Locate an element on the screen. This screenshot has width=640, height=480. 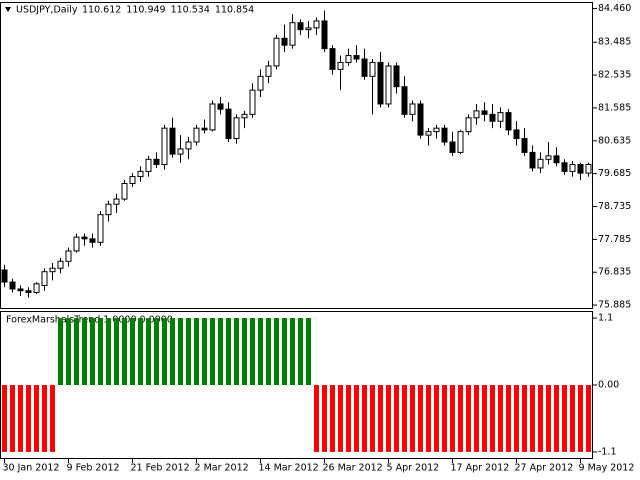
y-tick-label: 75.885 is located at coordinates (614, 305).